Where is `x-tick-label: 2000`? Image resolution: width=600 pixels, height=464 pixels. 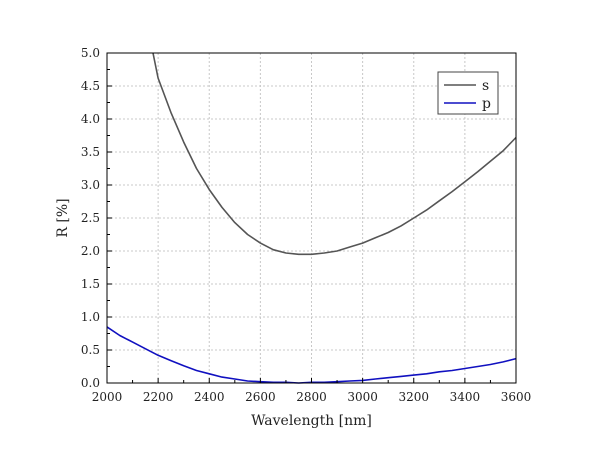
x-tick-label: 2000 is located at coordinates (107, 397).